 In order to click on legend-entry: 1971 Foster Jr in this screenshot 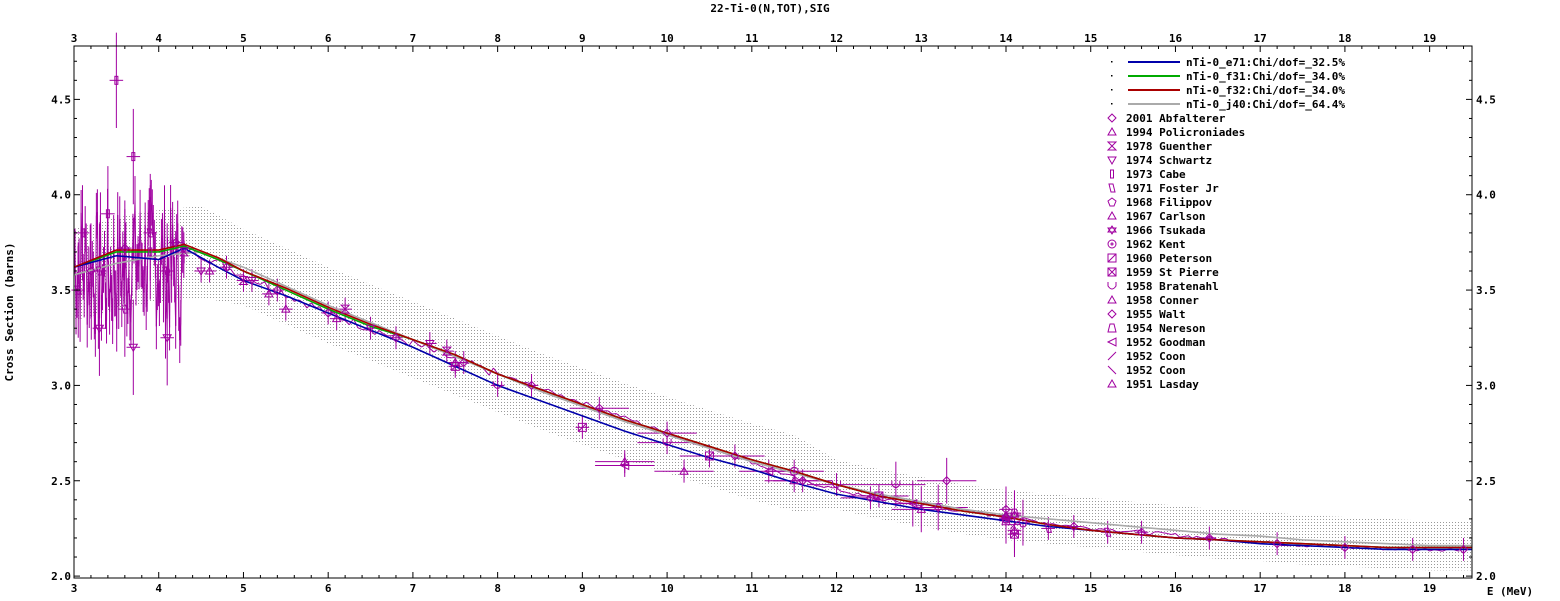, I will do `click(1163, 188)`.